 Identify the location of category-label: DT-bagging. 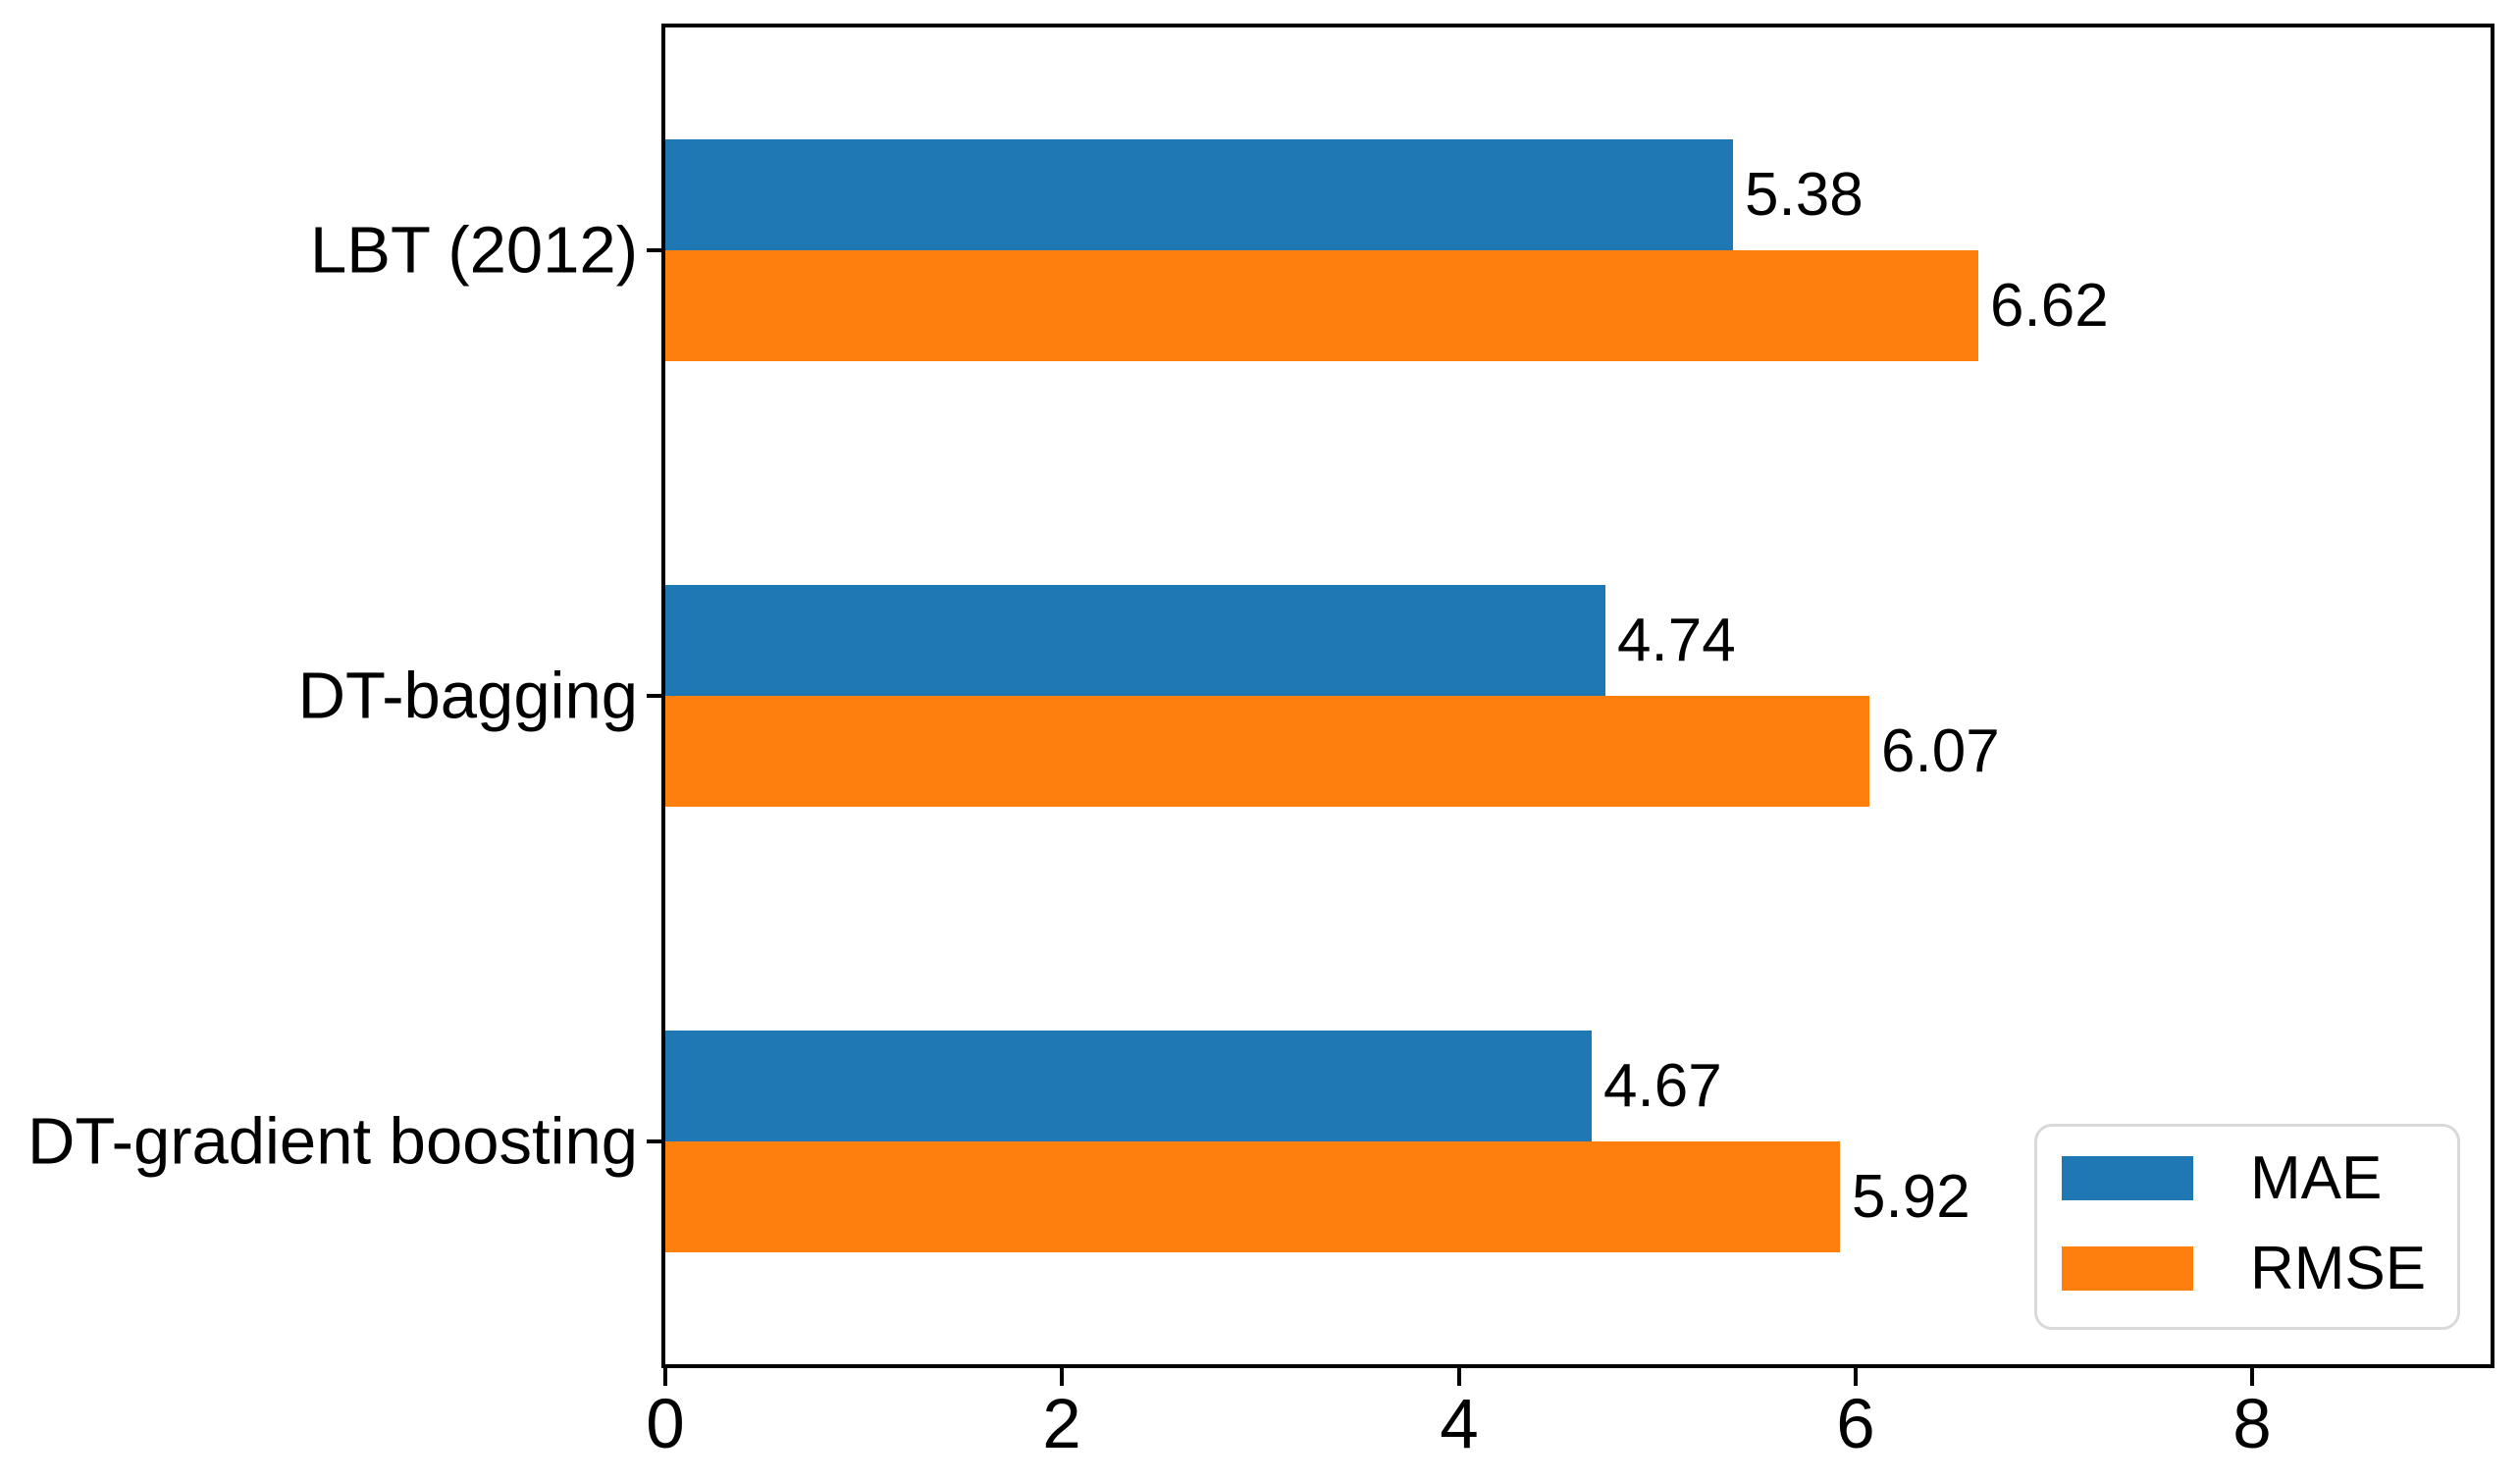
(467, 696).